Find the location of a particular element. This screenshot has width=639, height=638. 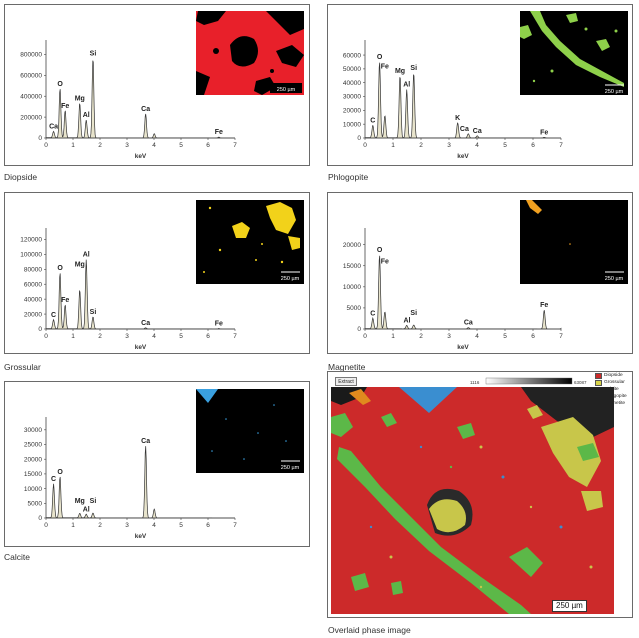

y-tick-label: 40000 is located at coordinates (352, 83).